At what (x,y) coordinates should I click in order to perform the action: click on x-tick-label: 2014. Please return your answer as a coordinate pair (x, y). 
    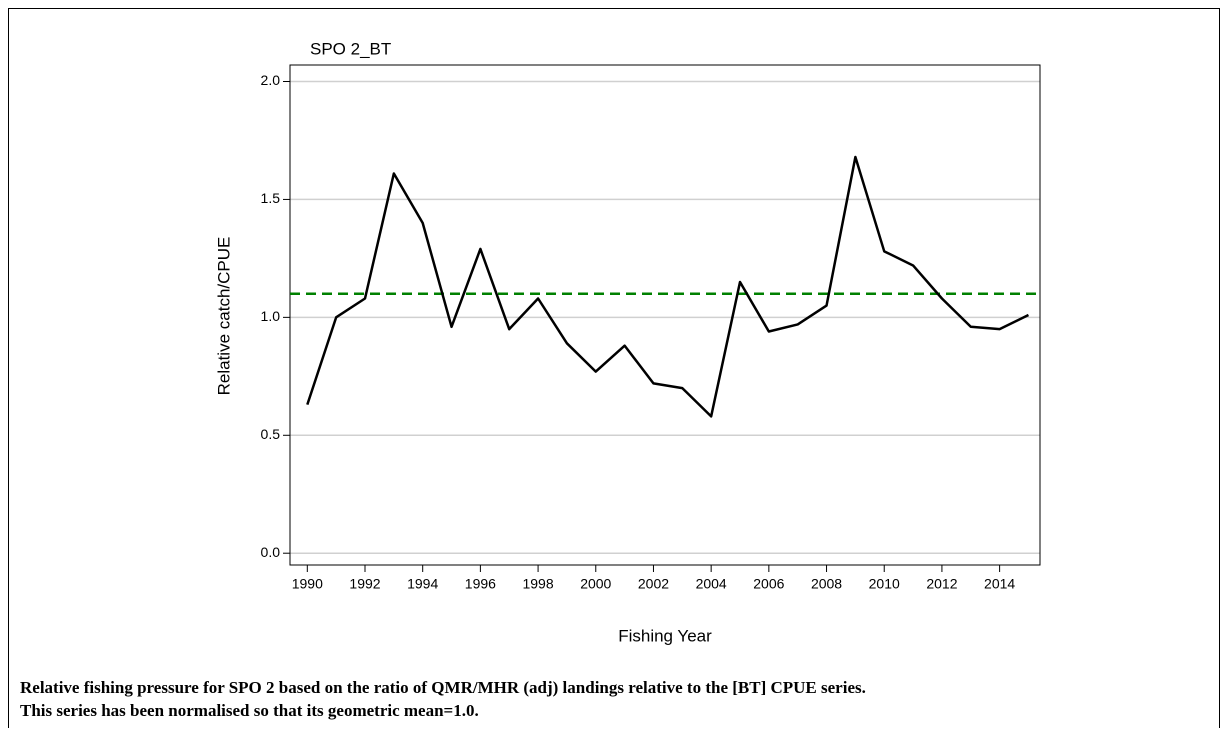
    Looking at the image, I should click on (999, 584).